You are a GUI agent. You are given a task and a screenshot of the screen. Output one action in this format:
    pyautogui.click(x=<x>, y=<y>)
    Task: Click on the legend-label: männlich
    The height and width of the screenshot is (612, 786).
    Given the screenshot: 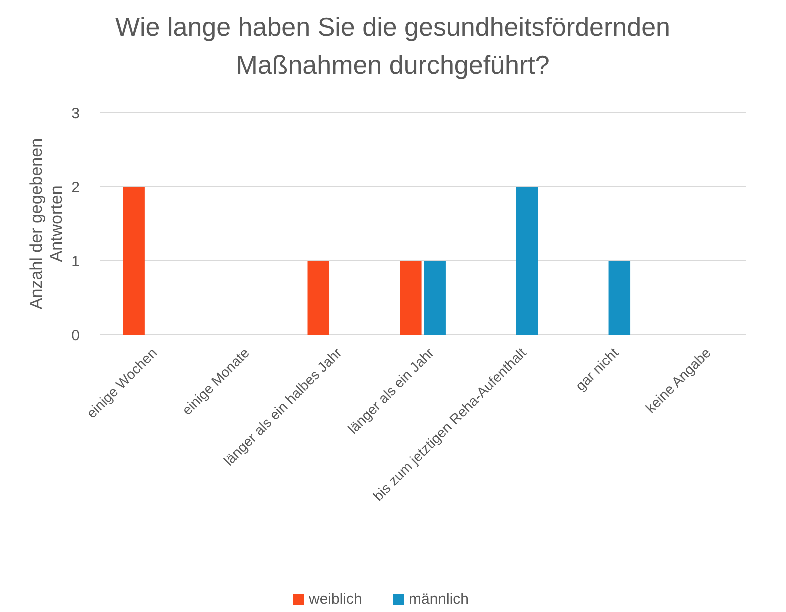 What is the action you would take?
    pyautogui.click(x=439, y=599)
    